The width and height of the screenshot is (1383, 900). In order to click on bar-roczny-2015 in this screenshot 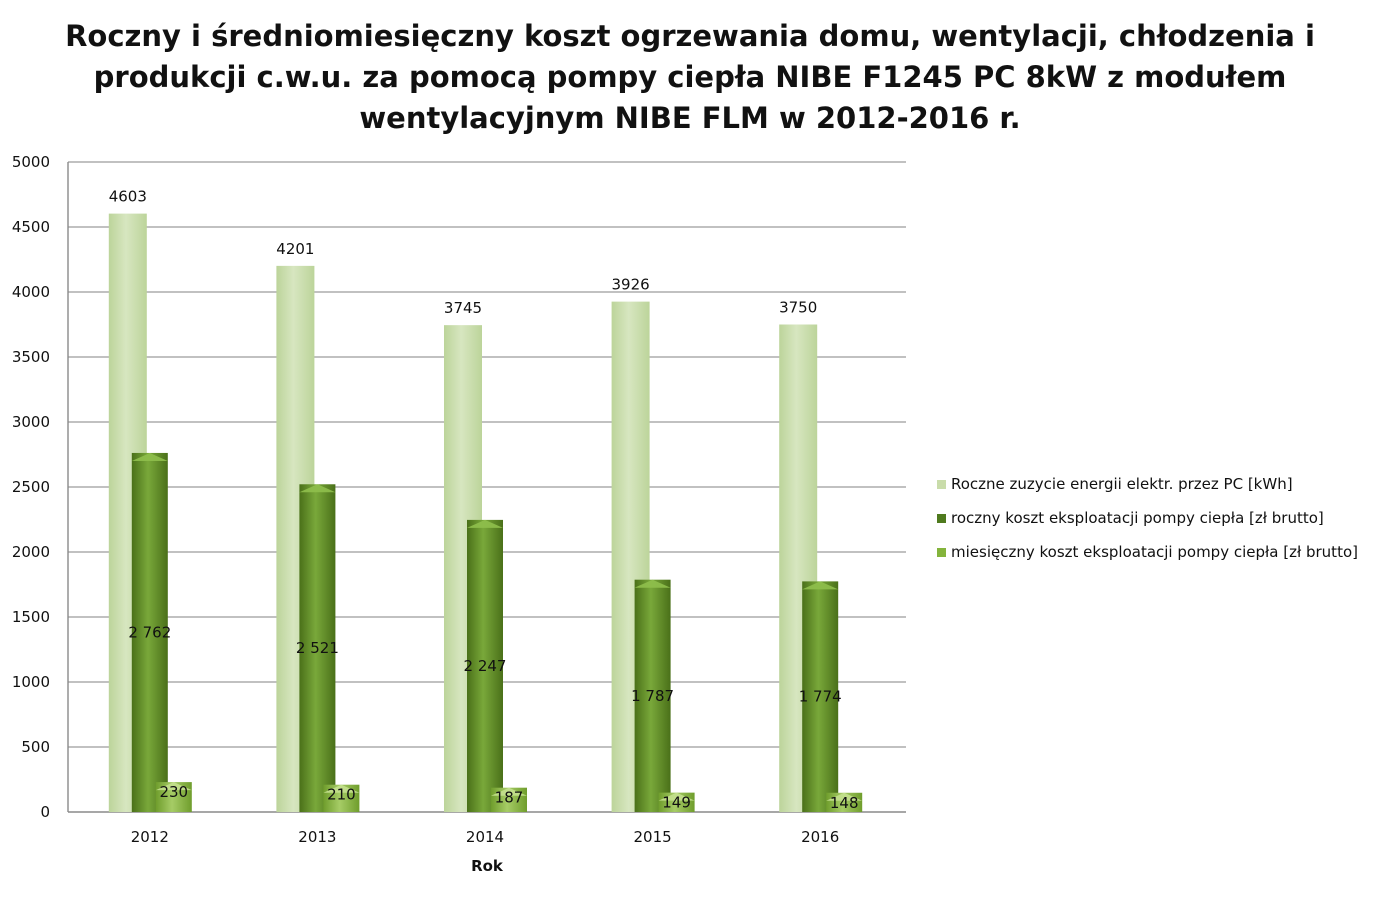, I will do `click(652, 695)`.